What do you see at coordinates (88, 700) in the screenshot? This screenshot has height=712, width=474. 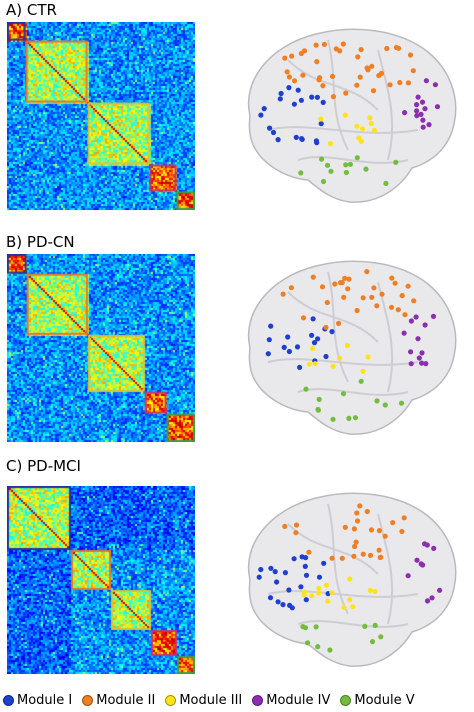 I see `module-2-dot-icon` at bounding box center [88, 700].